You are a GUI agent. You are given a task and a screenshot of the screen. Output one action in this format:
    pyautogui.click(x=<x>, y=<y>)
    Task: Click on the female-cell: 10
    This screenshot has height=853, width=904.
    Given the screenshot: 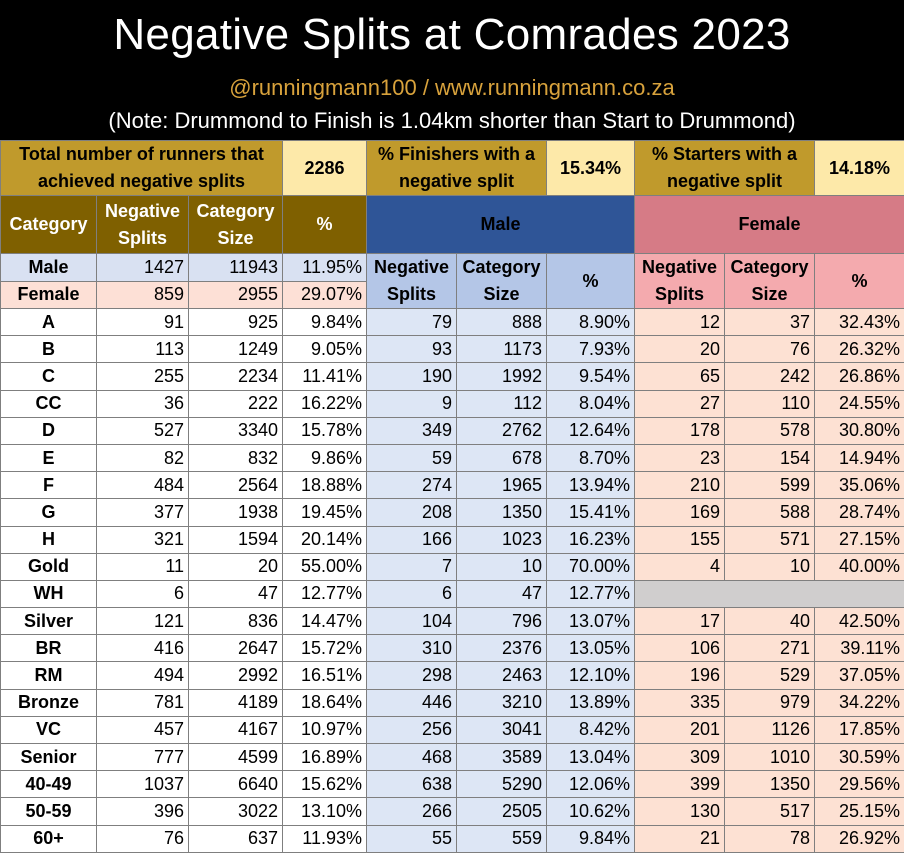 What is the action you would take?
    pyautogui.click(x=770, y=566)
    